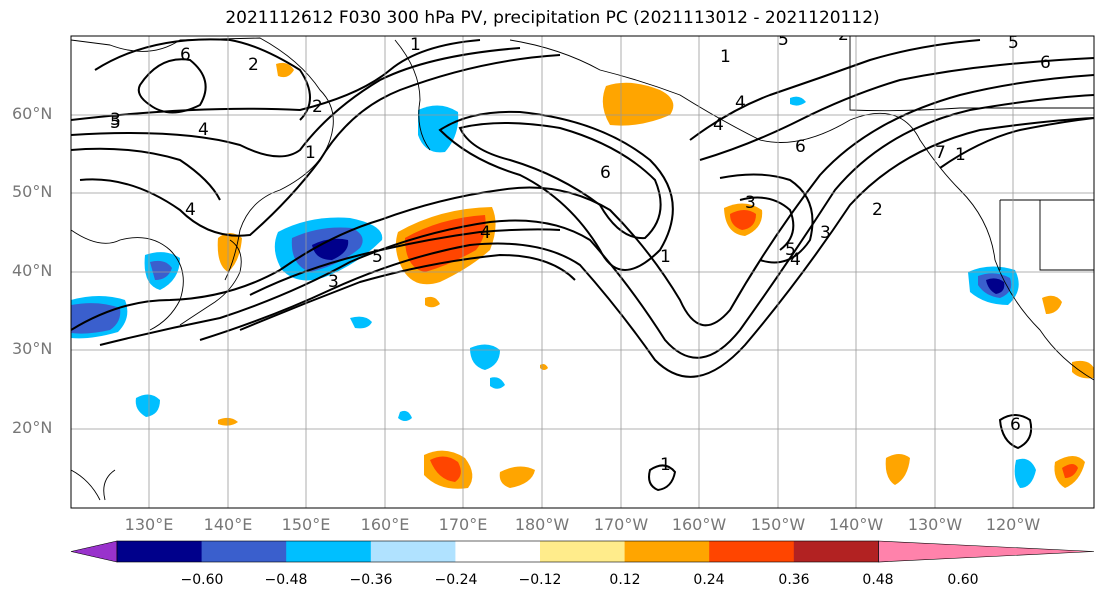 The width and height of the screenshot is (1105, 601). What do you see at coordinates (963, 580) in the screenshot?
I see `colorbar-tick: 0.60` at bounding box center [963, 580].